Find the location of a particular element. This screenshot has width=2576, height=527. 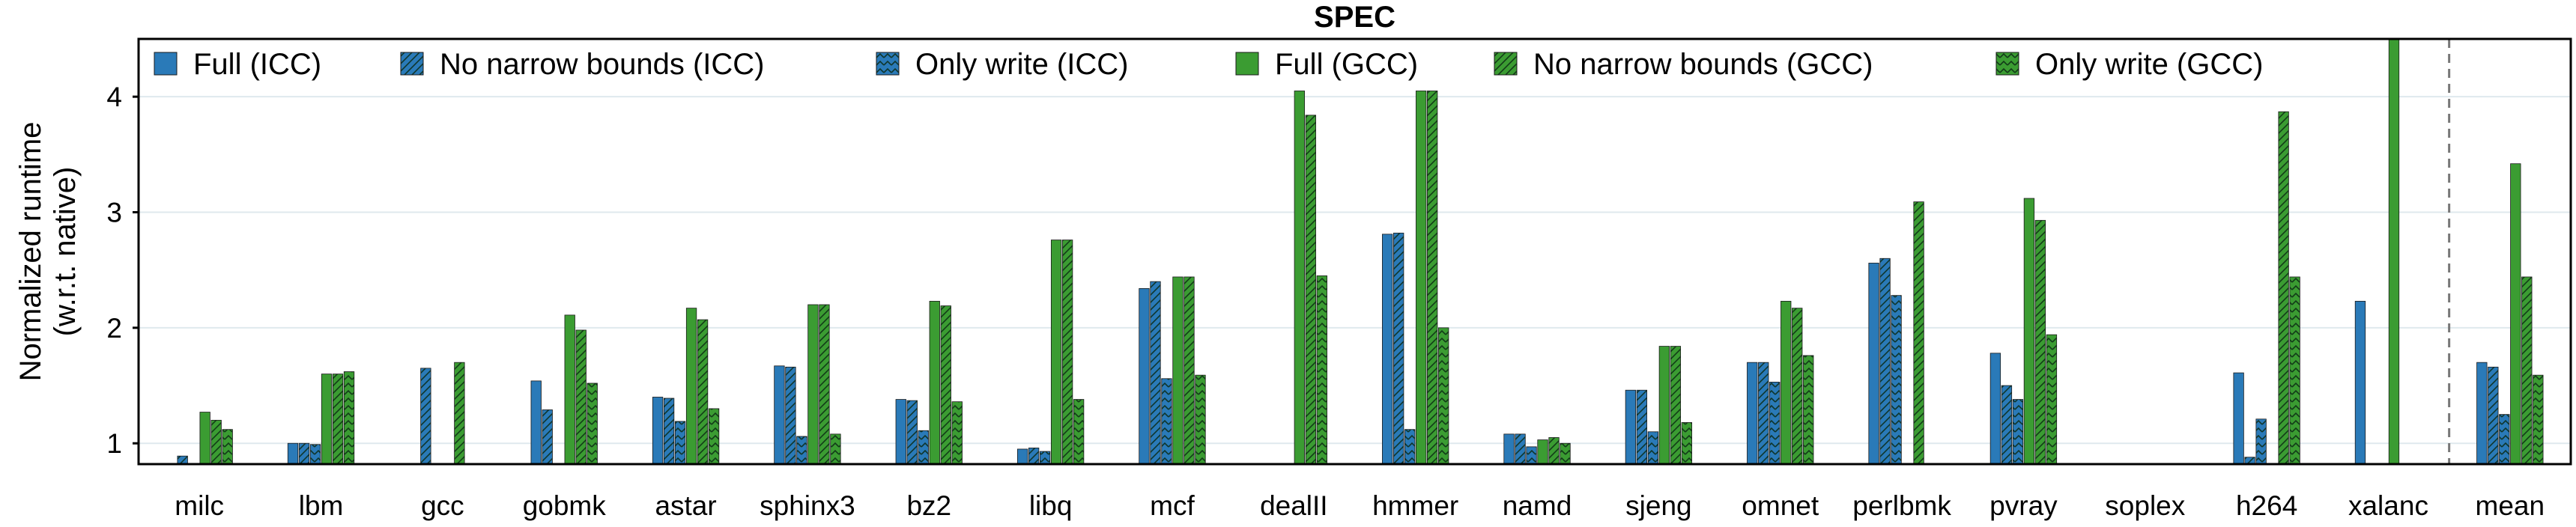

y-axis-label: Normalized runtime (w.r.t. native) is located at coordinates (48, 252).